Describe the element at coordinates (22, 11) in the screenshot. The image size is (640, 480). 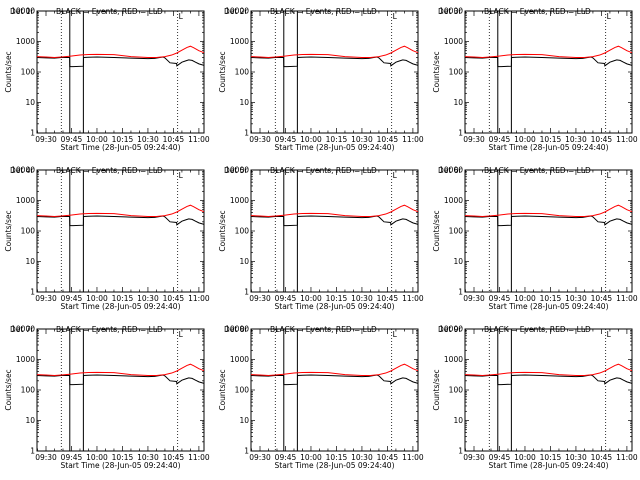
I see `panel-title: Det 1r` at that location.